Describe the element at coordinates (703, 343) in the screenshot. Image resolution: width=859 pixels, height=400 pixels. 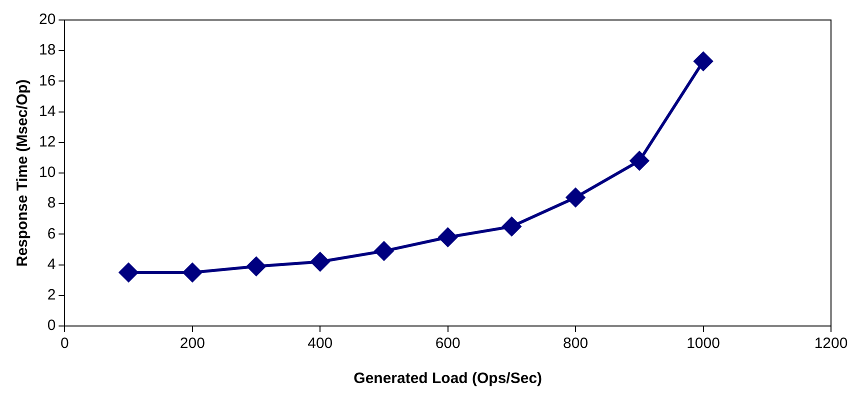
I see `x-tick-label: 1000` at that location.